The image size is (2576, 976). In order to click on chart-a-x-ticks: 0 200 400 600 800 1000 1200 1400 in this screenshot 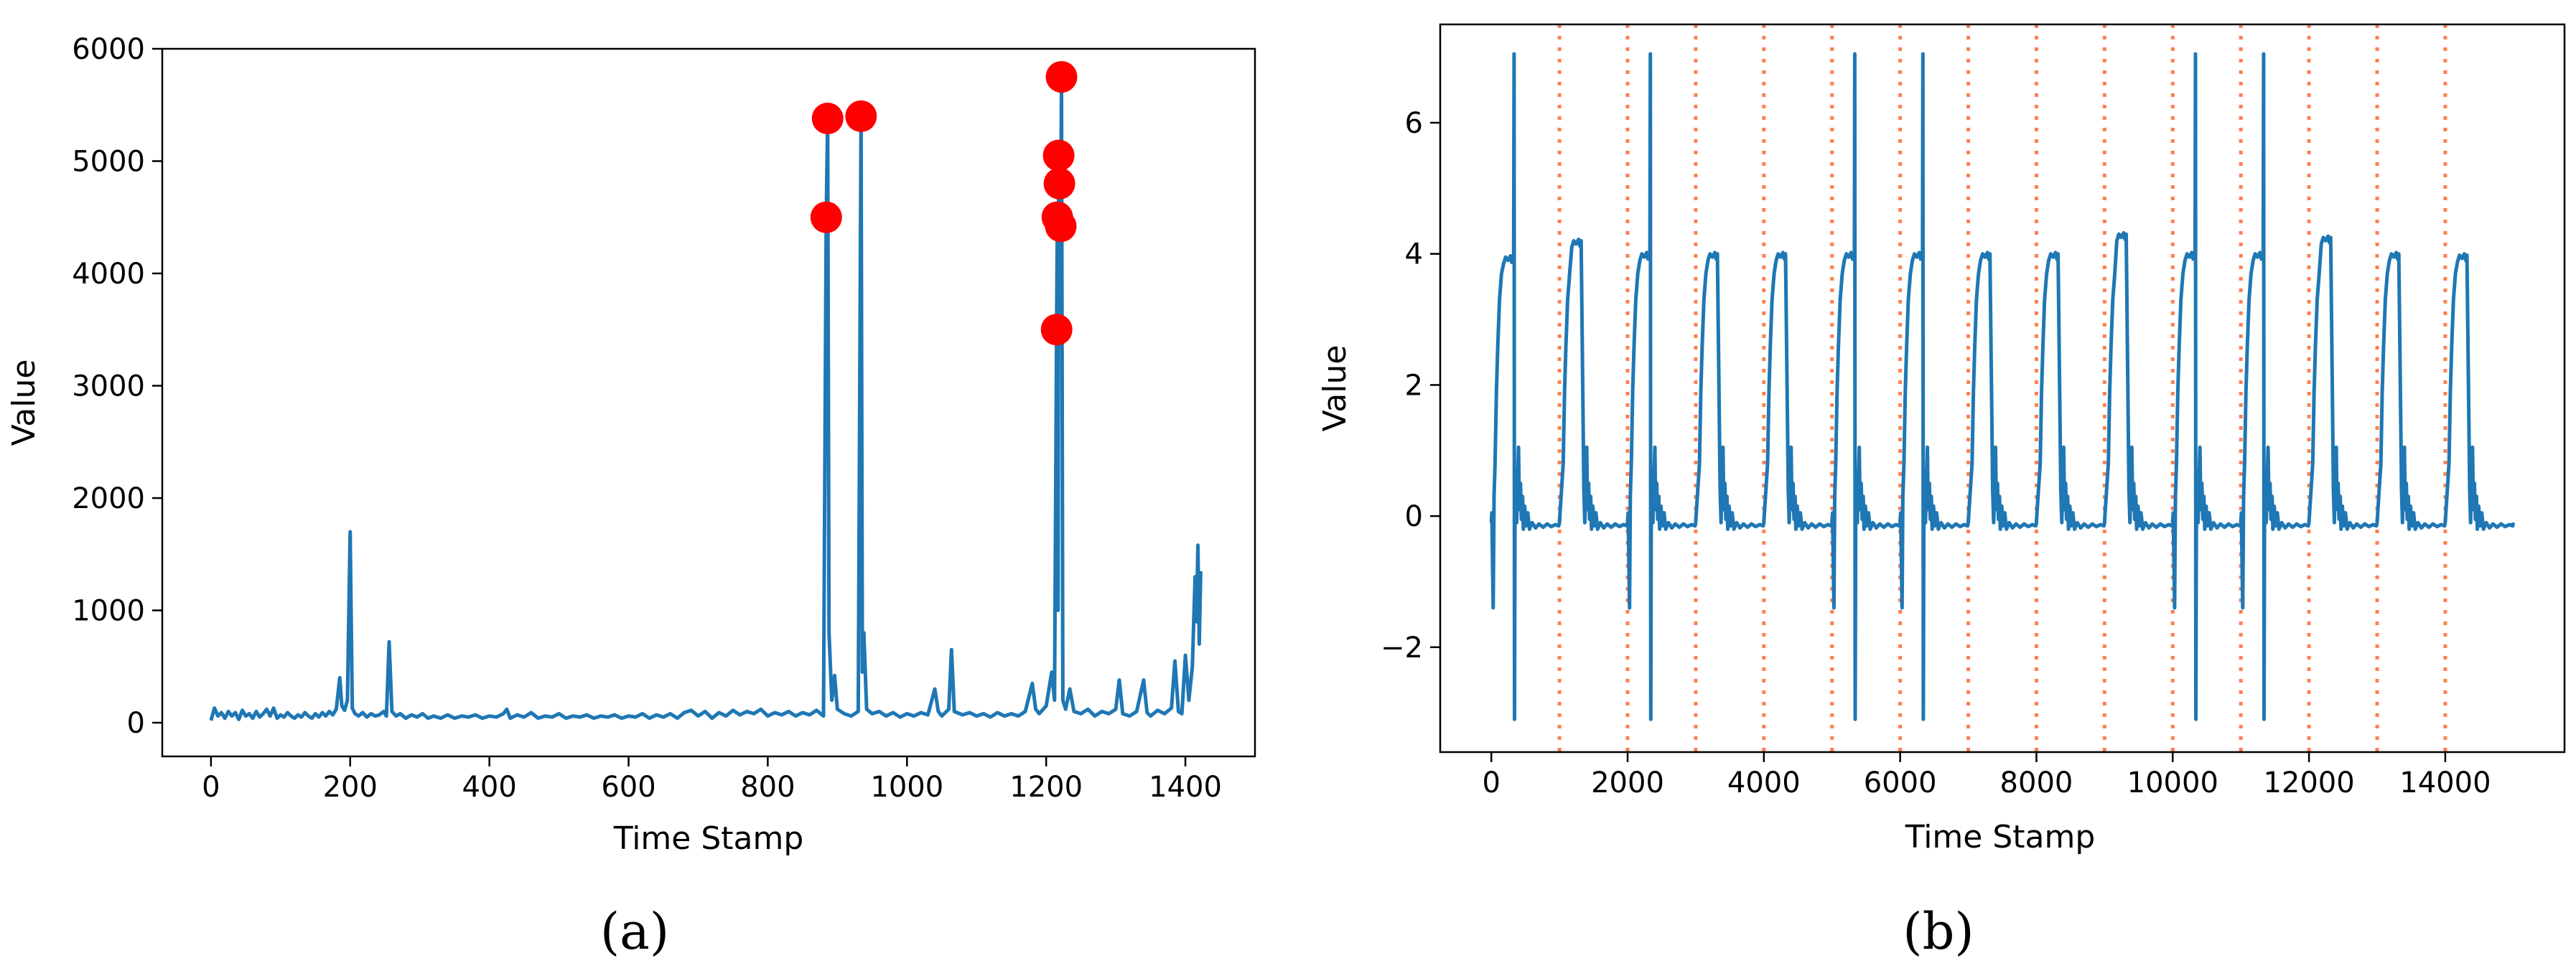, I will do `click(712, 780)`.